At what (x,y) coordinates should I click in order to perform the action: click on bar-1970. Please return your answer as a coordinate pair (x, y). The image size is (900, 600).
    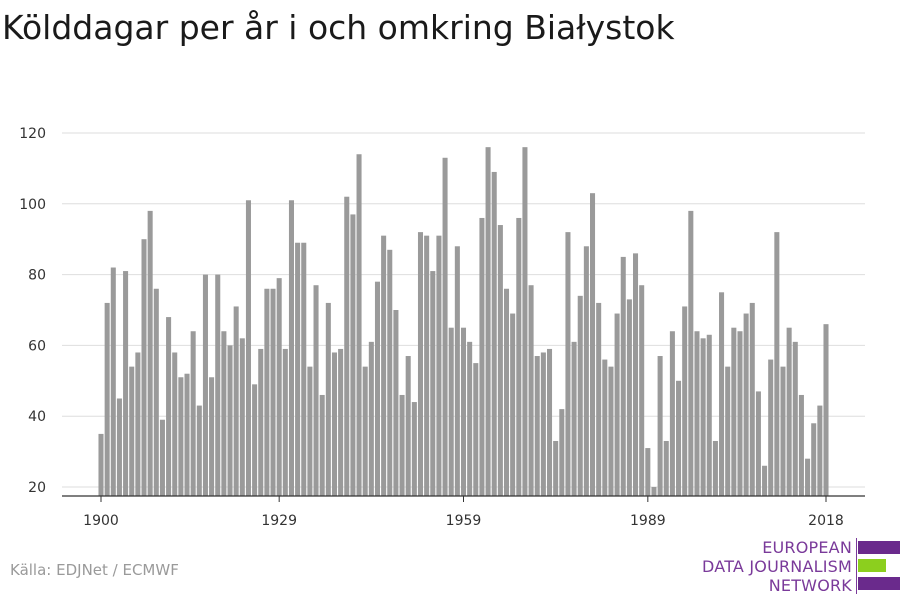
    Looking at the image, I should click on (531, 390).